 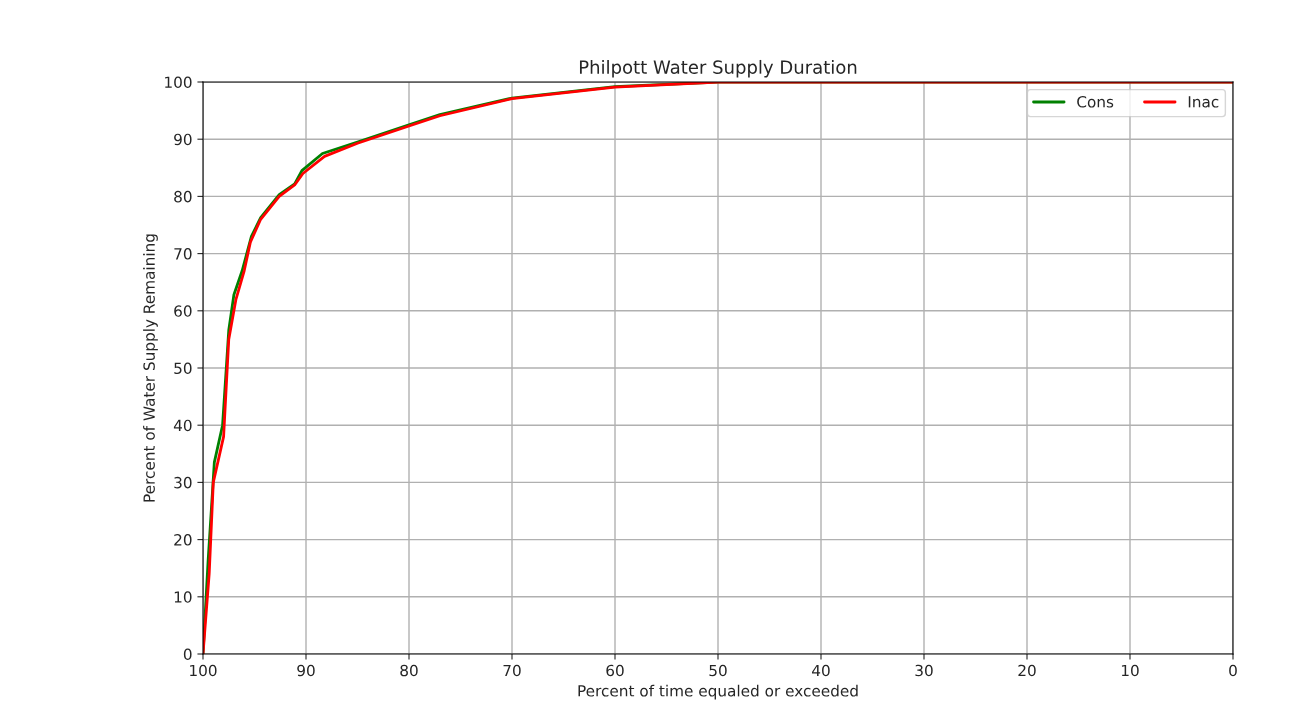 I want to click on x-tick-label: 70, so click(x=512, y=670).